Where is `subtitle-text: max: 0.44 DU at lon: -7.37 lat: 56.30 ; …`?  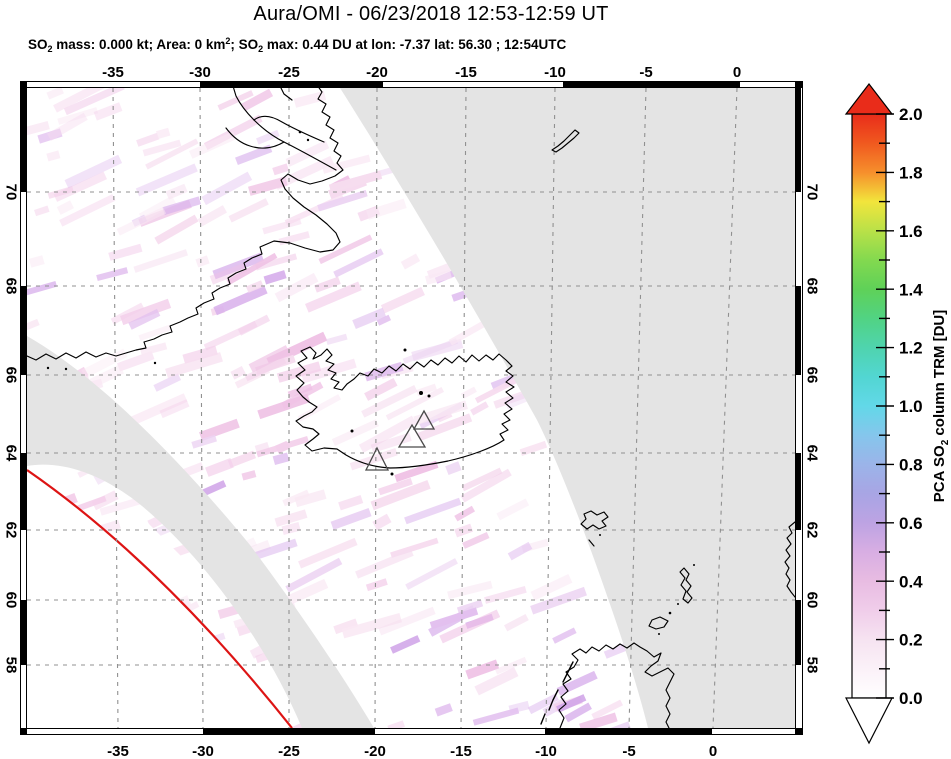
subtitle-text: max: 0.44 DU at lon: -7.37 lat: 56.30 ; … is located at coordinates (415, 44).